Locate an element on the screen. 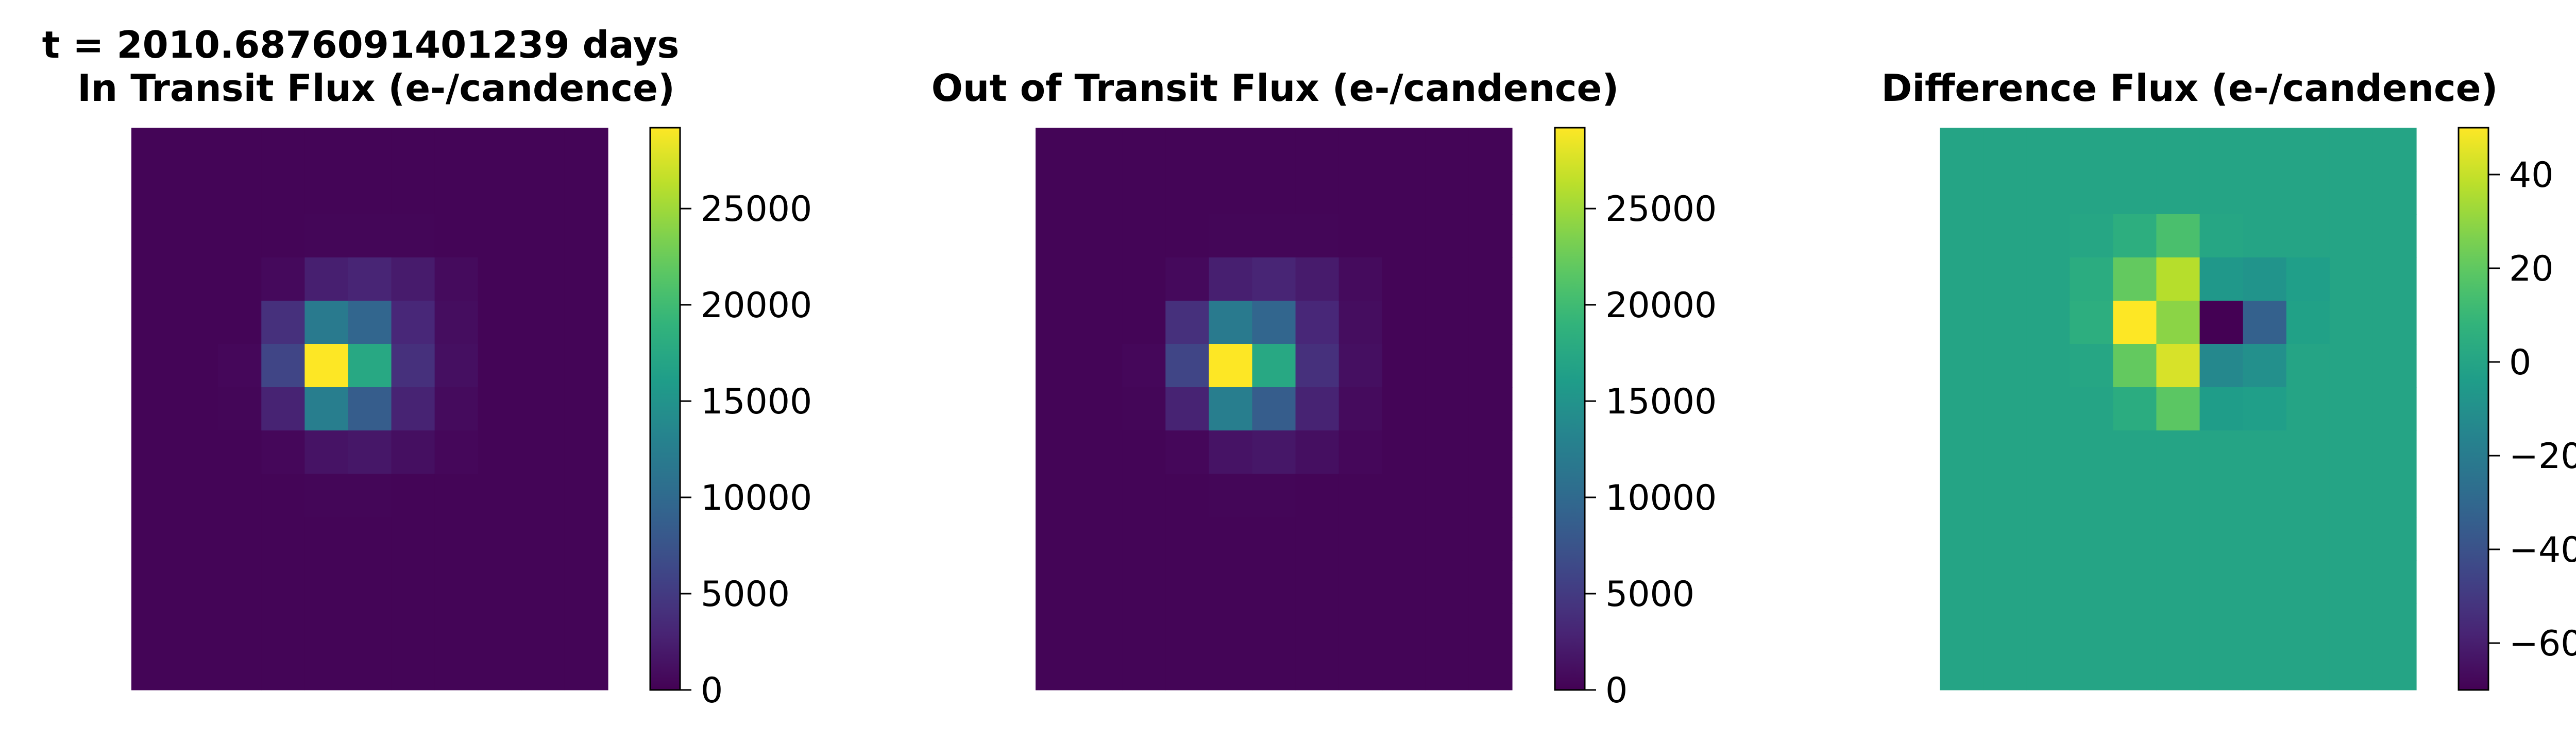 The height and width of the screenshot is (744, 2576). colorbar-gradient is located at coordinates (665, 409).